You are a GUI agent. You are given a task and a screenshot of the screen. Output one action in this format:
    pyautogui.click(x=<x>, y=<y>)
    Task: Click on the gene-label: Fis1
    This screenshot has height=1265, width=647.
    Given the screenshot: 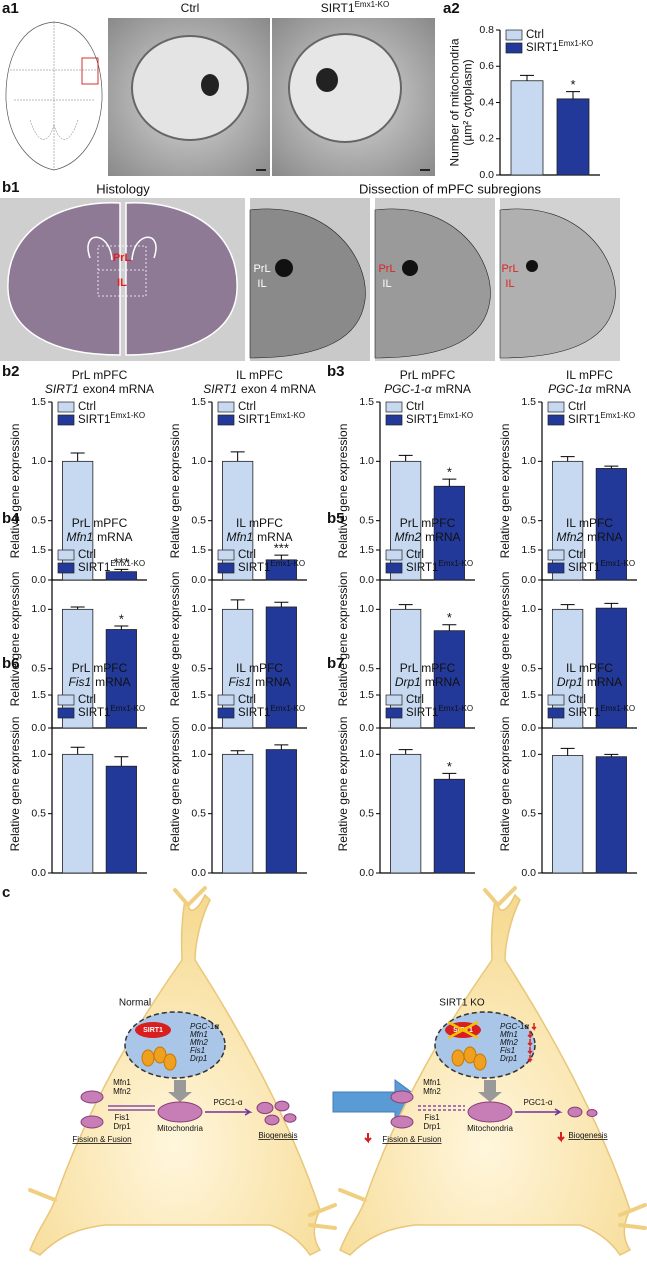 What is the action you would take?
    pyautogui.click(x=507, y=1050)
    